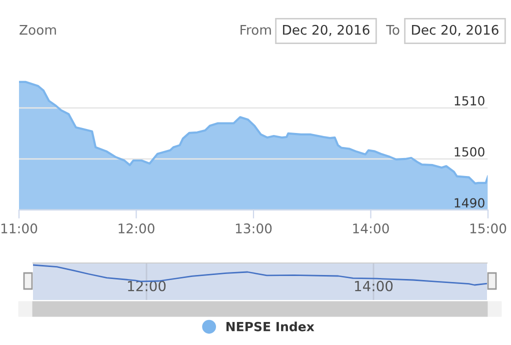 The width and height of the screenshot is (511, 345). I want to click on text: To, so click(393, 30).